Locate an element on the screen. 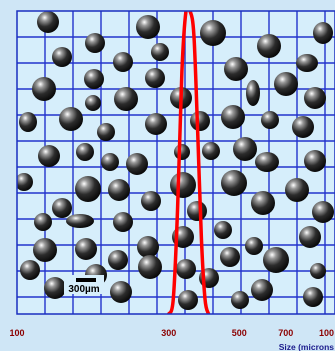 Image resolution: width=335 pixels, height=351 pixels. distribution-curve is located at coordinates (189, 162).